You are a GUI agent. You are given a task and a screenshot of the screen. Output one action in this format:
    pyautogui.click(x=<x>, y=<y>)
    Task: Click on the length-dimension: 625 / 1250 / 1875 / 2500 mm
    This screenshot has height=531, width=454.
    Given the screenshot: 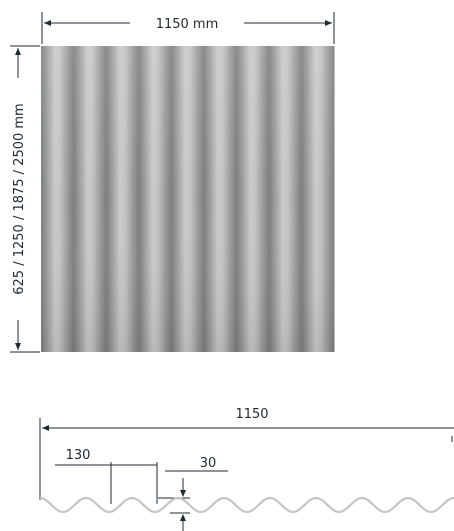 What is the action you would take?
    pyautogui.click(x=25, y=199)
    